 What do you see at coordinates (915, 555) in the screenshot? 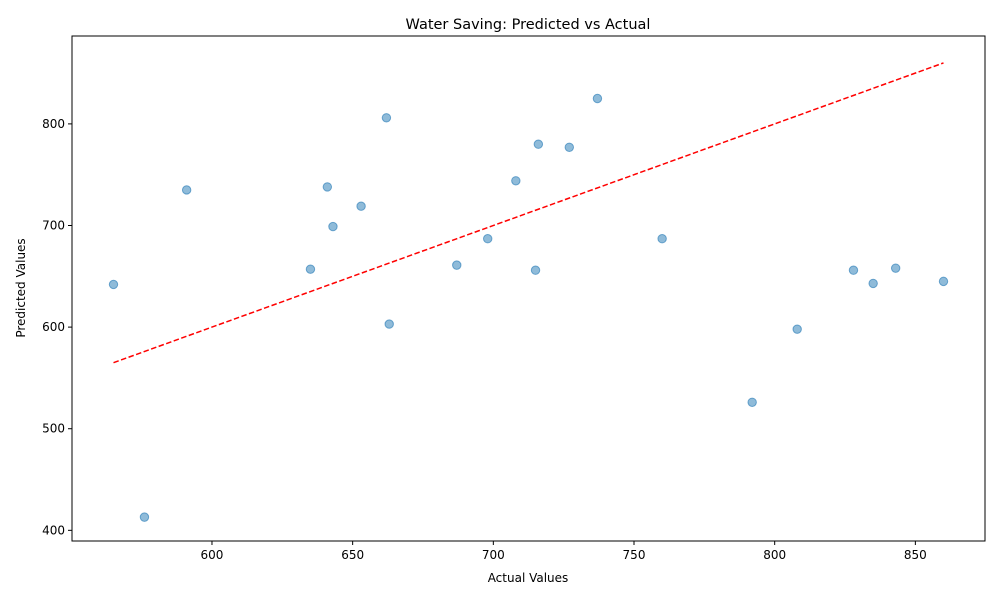
I see `x-tick-label-850: 850` at bounding box center [915, 555].